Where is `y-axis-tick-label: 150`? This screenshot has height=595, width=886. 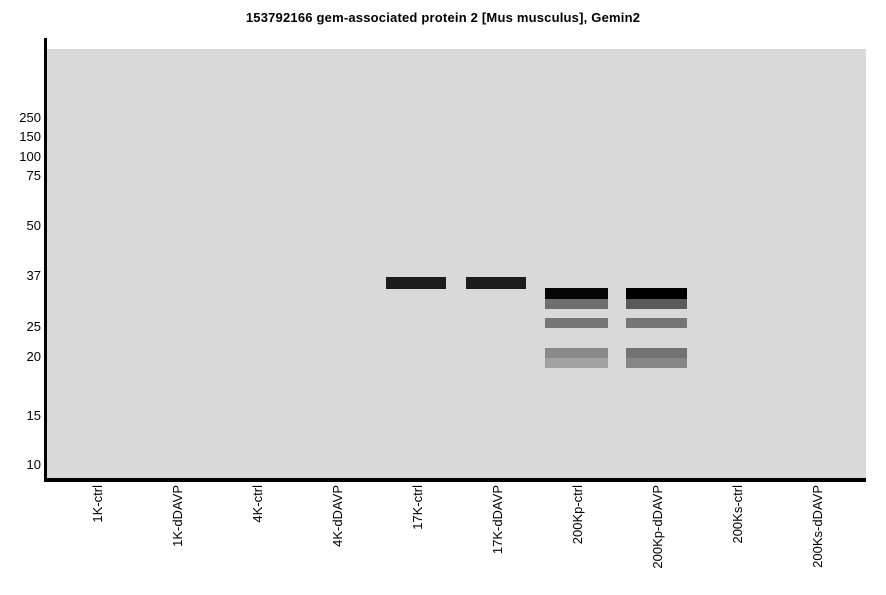
y-axis-tick-label: 150 is located at coordinates (30, 136).